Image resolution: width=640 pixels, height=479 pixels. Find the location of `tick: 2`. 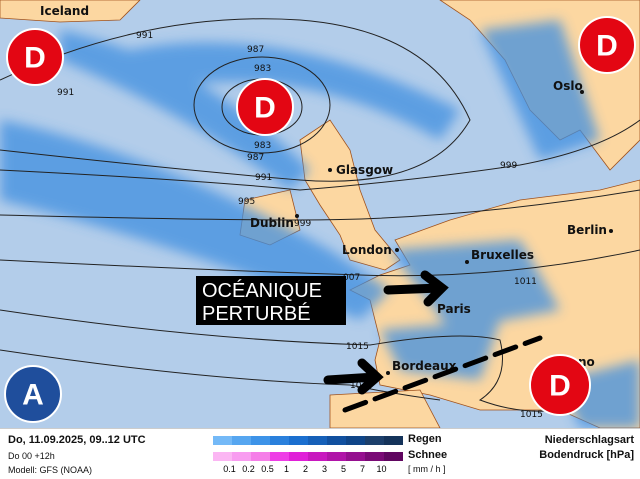

tick: 2 is located at coordinates (305, 469).